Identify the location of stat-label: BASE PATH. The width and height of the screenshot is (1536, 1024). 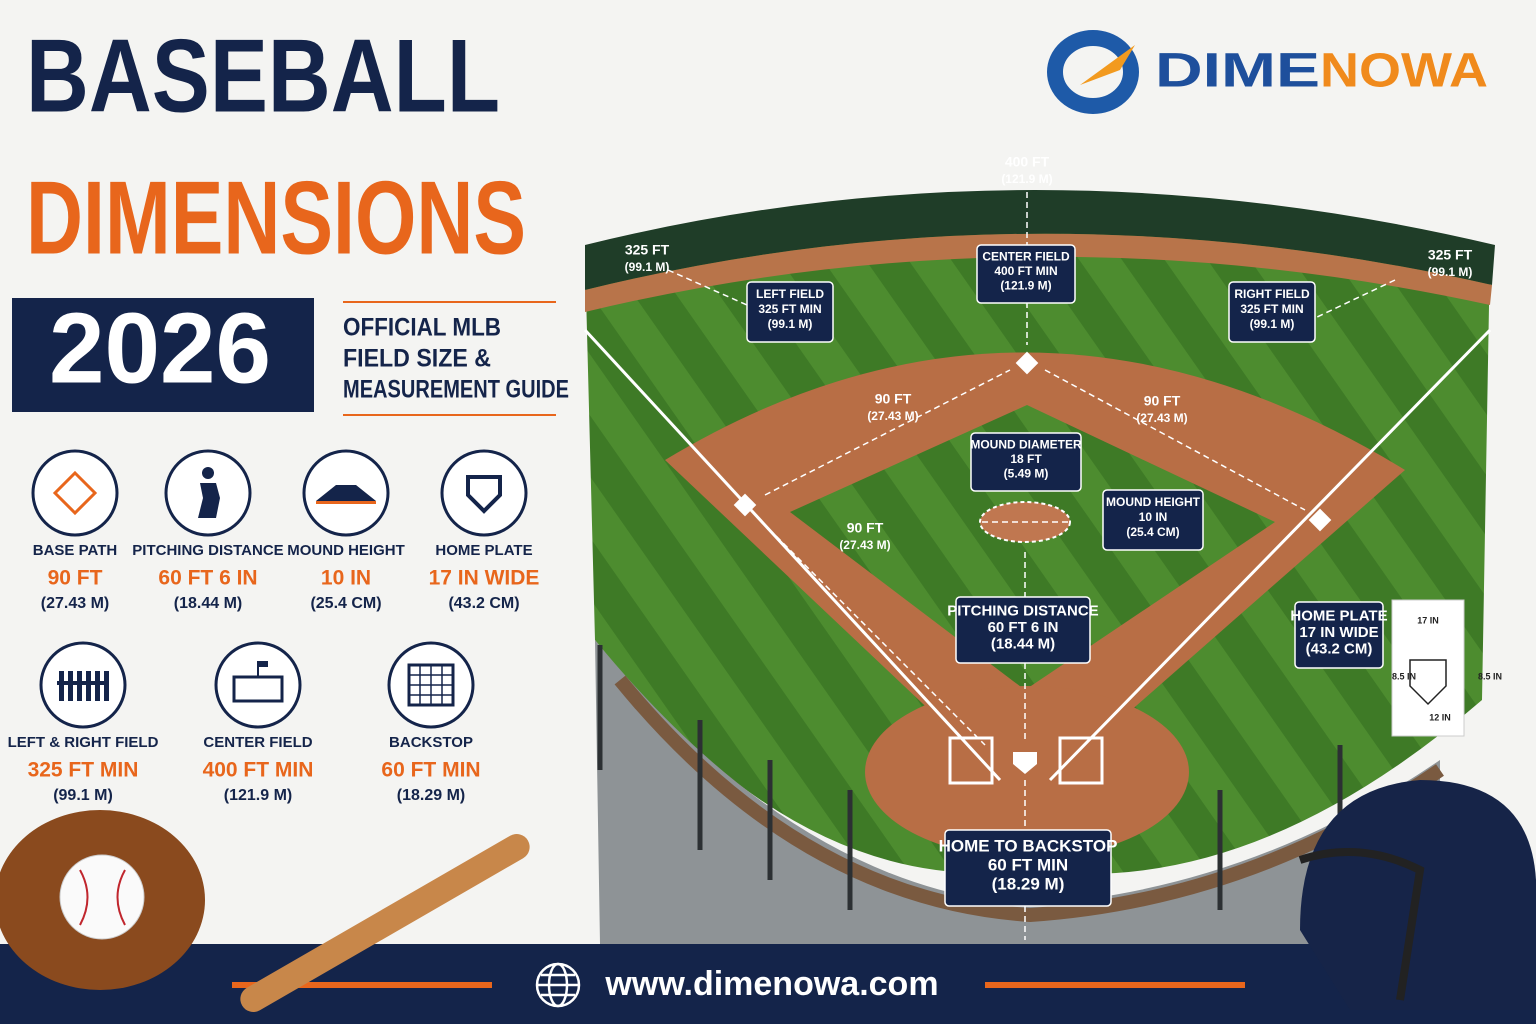
(75, 550).